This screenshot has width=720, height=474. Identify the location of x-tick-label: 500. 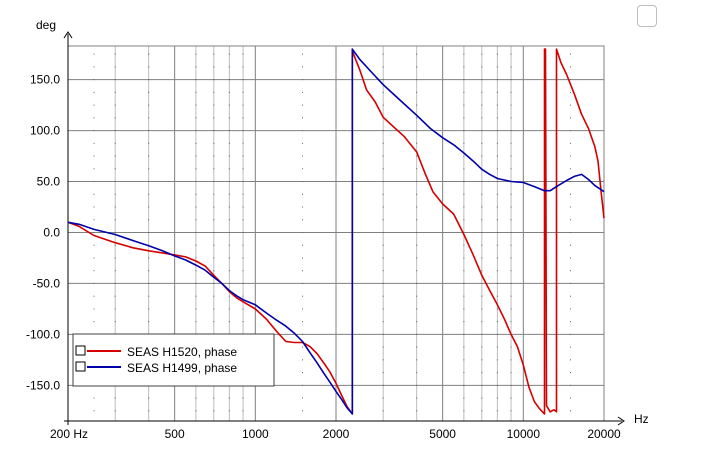
(175, 434).